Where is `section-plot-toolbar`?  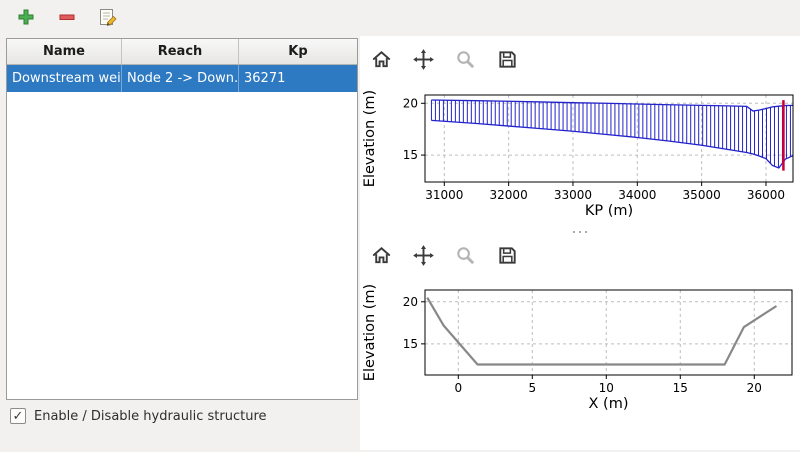 section-plot-toolbar is located at coordinates (444, 255).